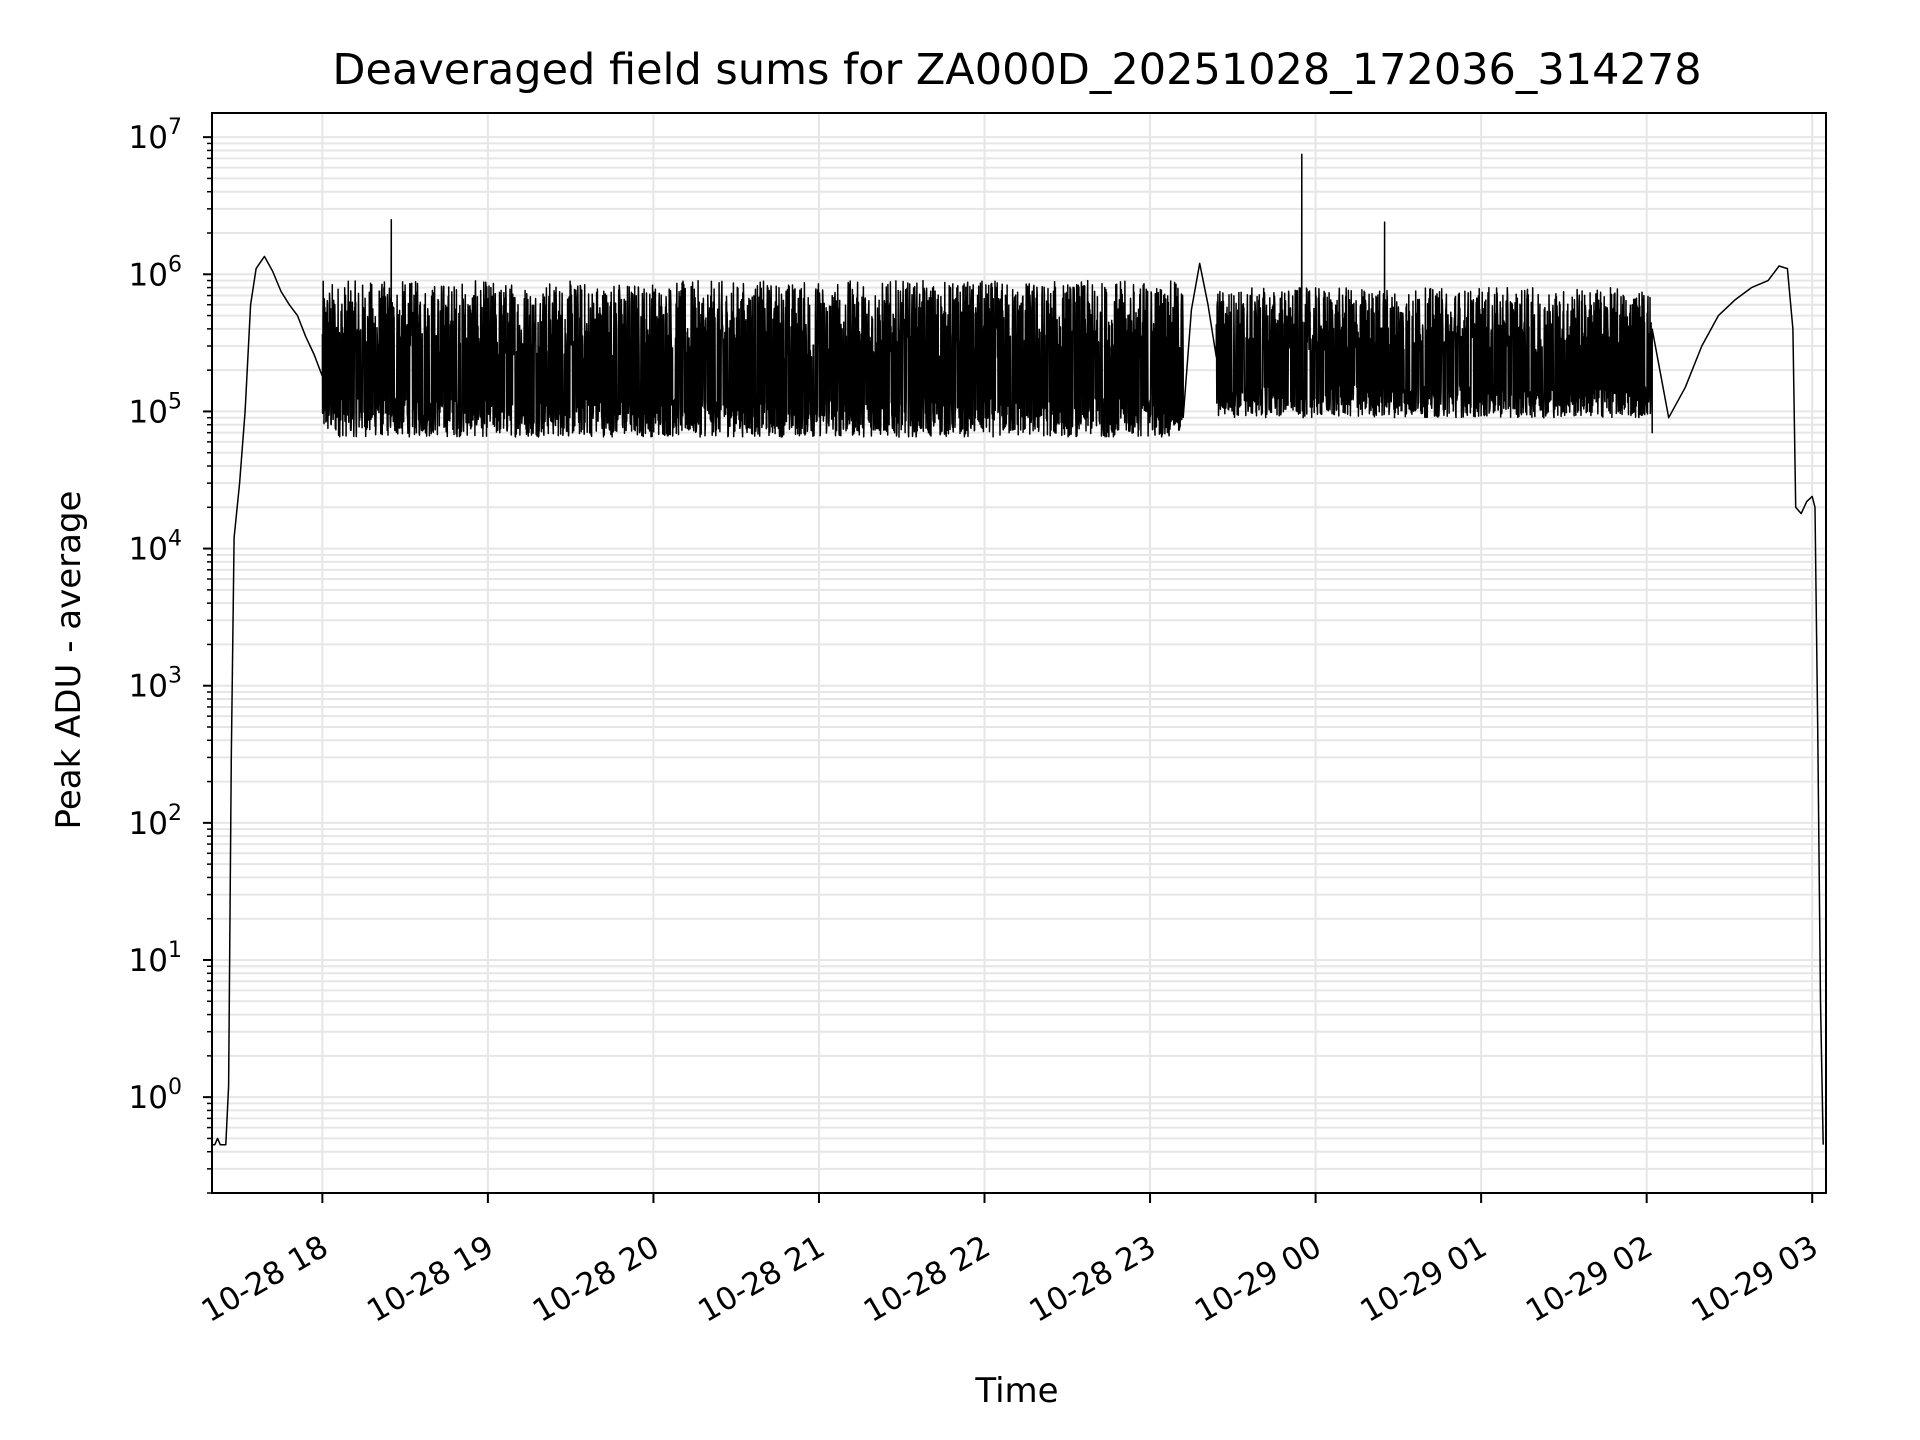 The width and height of the screenshot is (1920, 1440). Describe the element at coordinates (170, 654) in the screenshot. I see `y-axis-ticks: 10⁰ 10¹ 10² 10³ 10⁴ 10⁵ 10⁶ 10⁷` at that location.